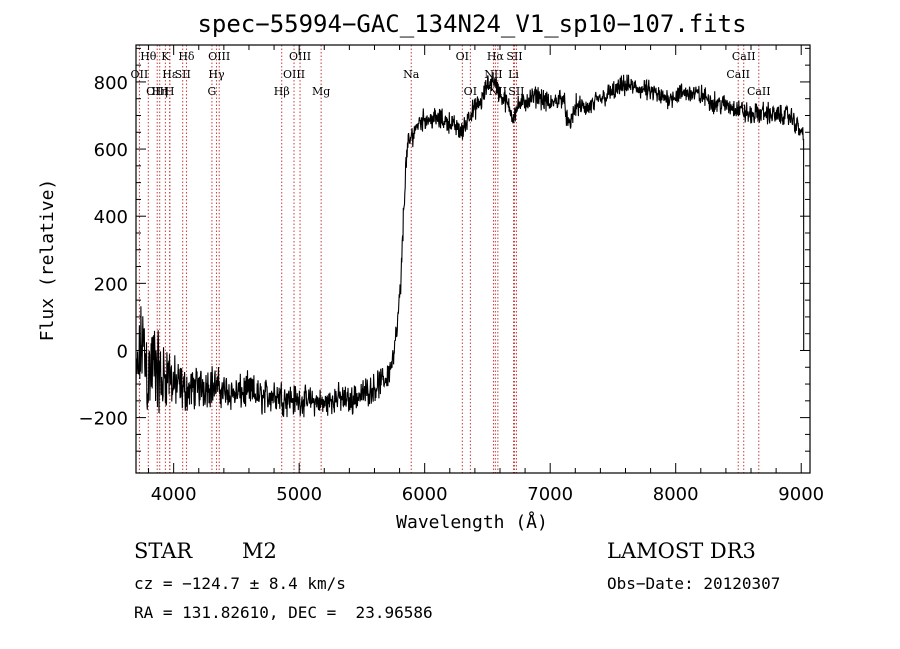  Describe the element at coordinates (283, 612) in the screenshot. I see `sky-coordinates: RA = 131.82610, DEC = 23.96586` at that location.